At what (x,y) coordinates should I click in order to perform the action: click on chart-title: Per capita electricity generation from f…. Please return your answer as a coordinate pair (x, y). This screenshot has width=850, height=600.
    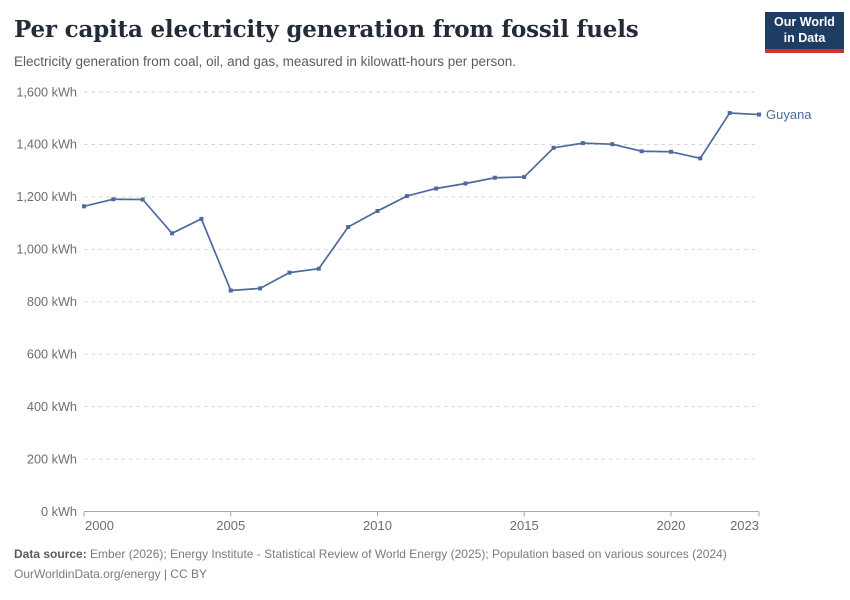
    Looking at the image, I should click on (326, 29).